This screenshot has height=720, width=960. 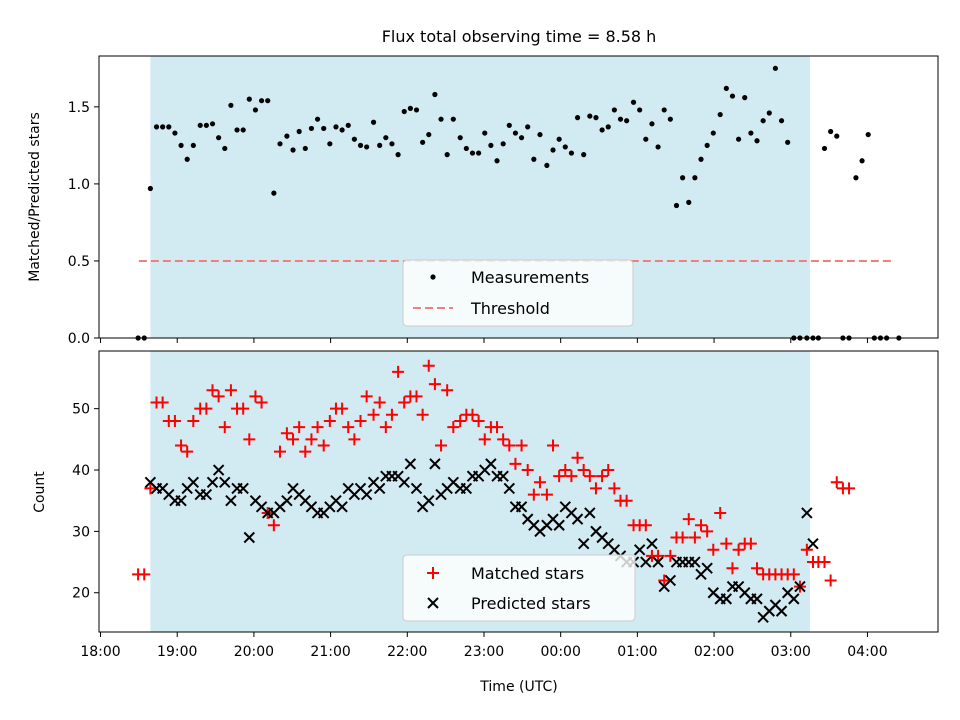 What do you see at coordinates (35, 197) in the screenshot?
I see `y-axis-label-top: Matched/Predicted stars` at bounding box center [35, 197].